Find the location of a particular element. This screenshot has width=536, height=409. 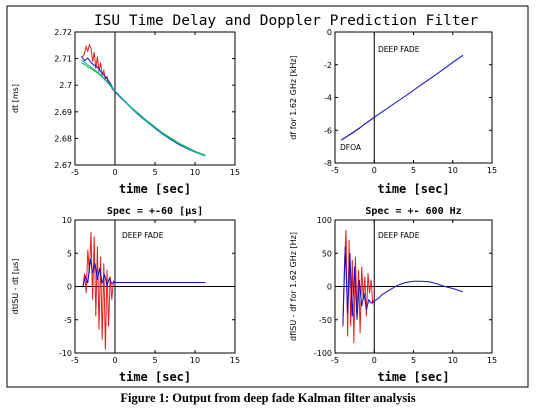

y-axis-label: dt [ms] is located at coordinates (15, 98).